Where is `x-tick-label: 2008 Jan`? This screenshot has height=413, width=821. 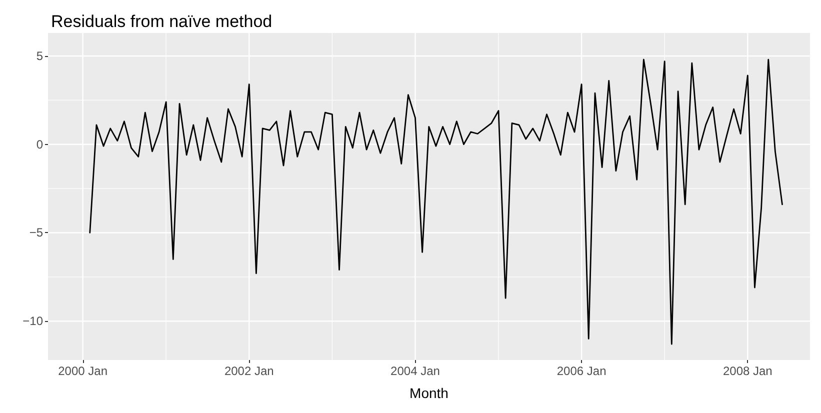
x-tick-label: 2008 Jan is located at coordinates (747, 371).